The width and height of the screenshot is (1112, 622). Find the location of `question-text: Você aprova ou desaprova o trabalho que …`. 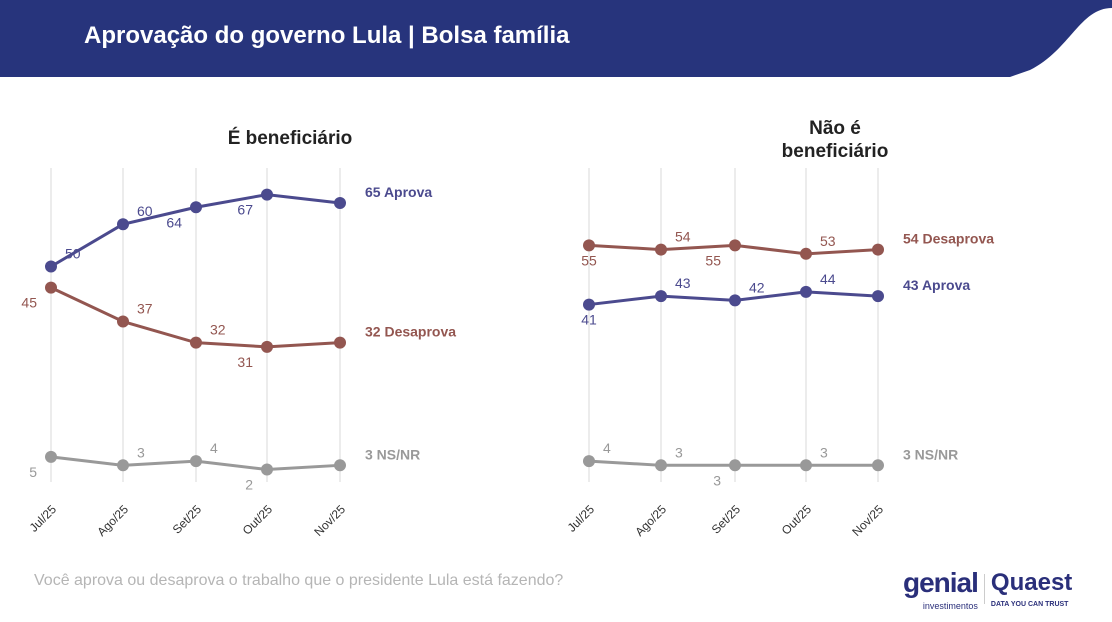

question-text: Você aprova ou desaprova o trabalho que … is located at coordinates (299, 580).